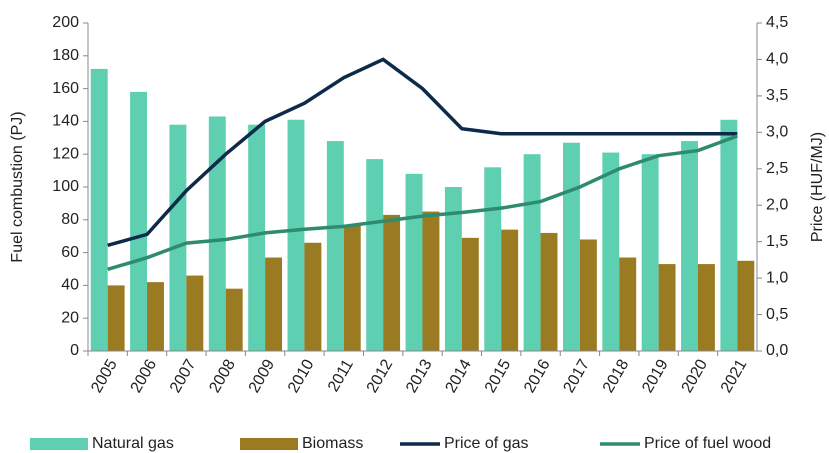  I want to click on x-tick-label: 2006, so click(144, 376).